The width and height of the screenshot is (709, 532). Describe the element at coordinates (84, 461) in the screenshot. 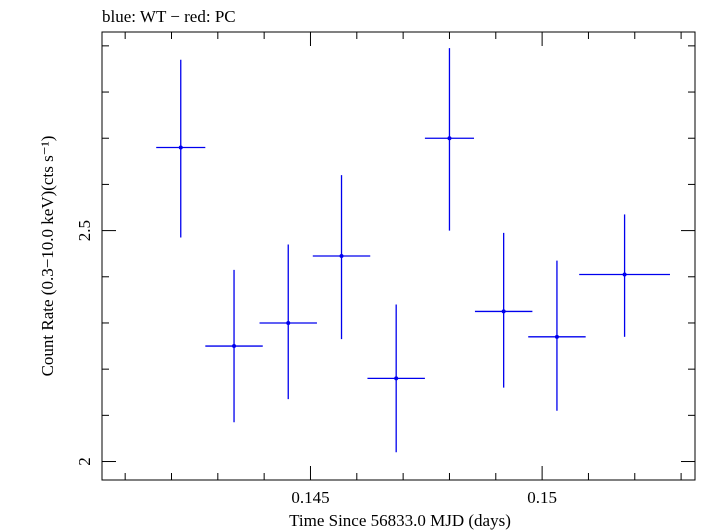

I see `y-tick-label: 2` at that location.